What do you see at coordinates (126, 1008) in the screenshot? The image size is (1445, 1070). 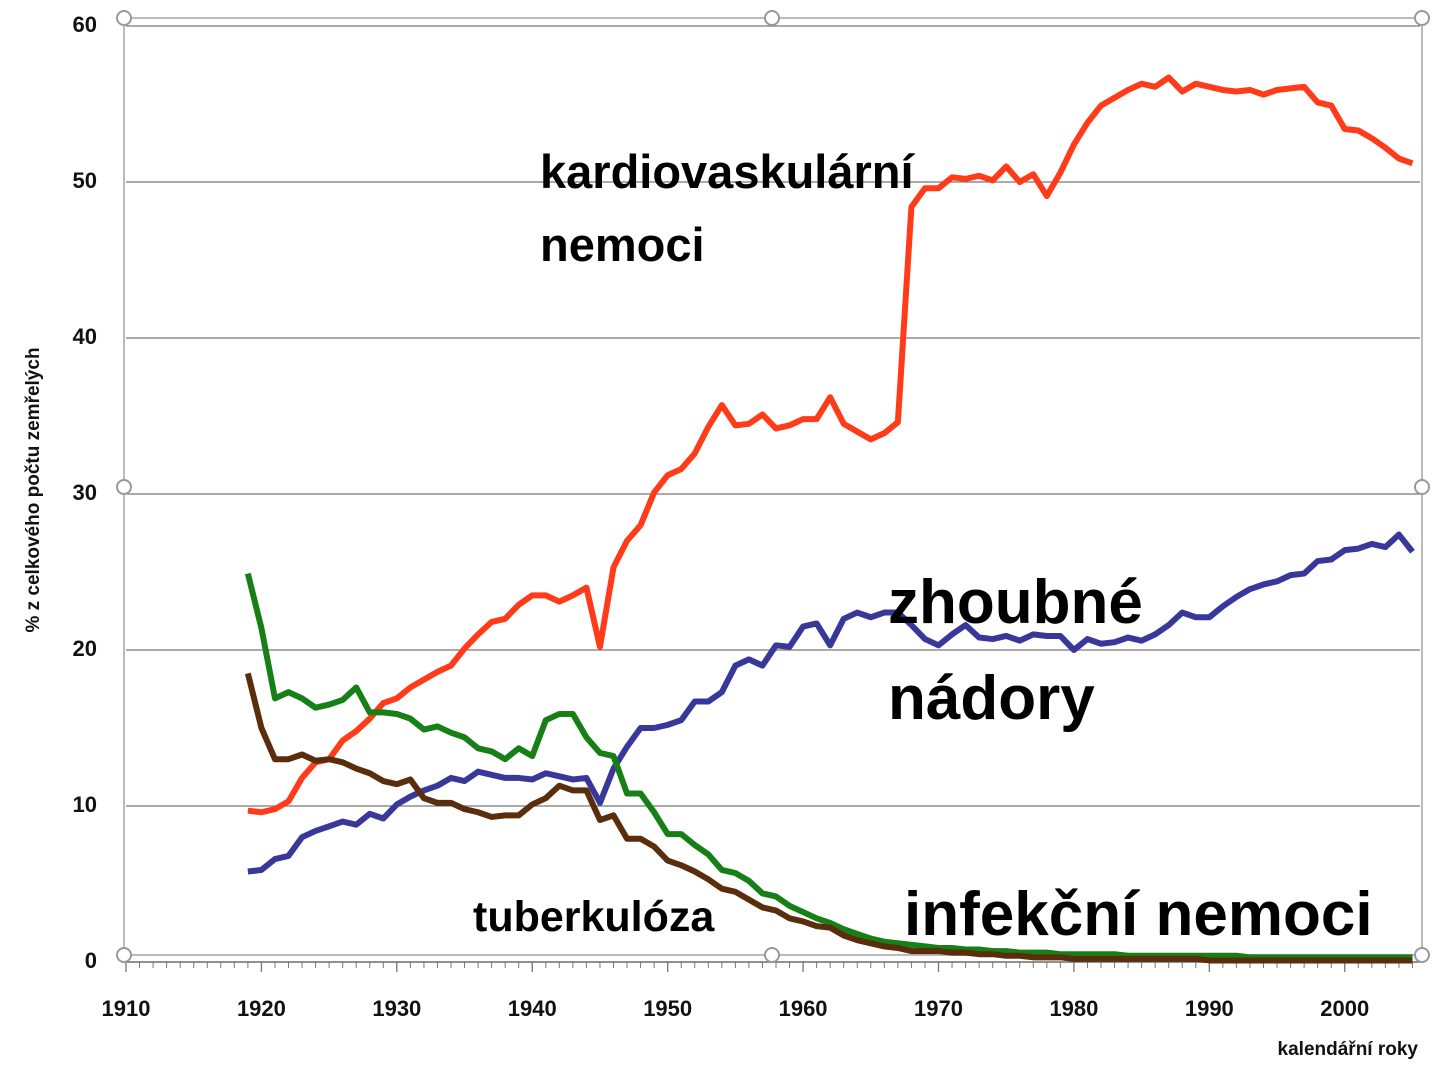 I see `x-tick-label: 1910` at bounding box center [126, 1008].